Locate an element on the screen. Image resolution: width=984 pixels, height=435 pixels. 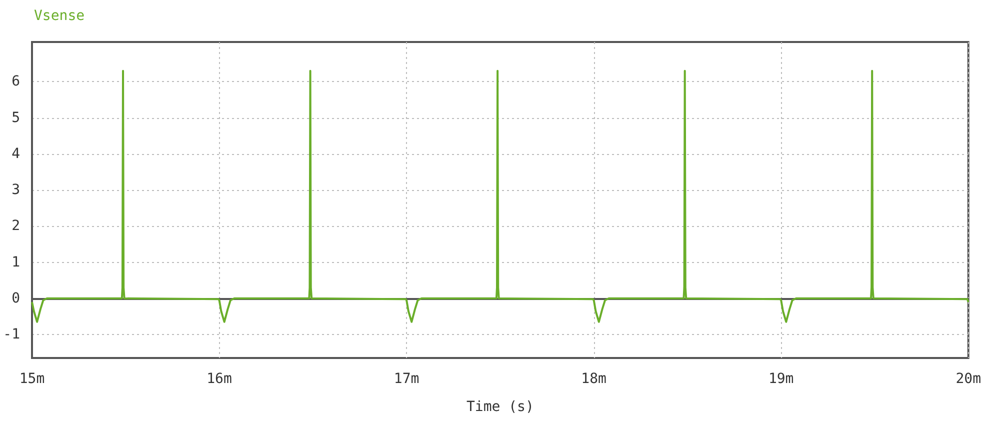
y-tick-label: 6 is located at coordinates (16, 82).